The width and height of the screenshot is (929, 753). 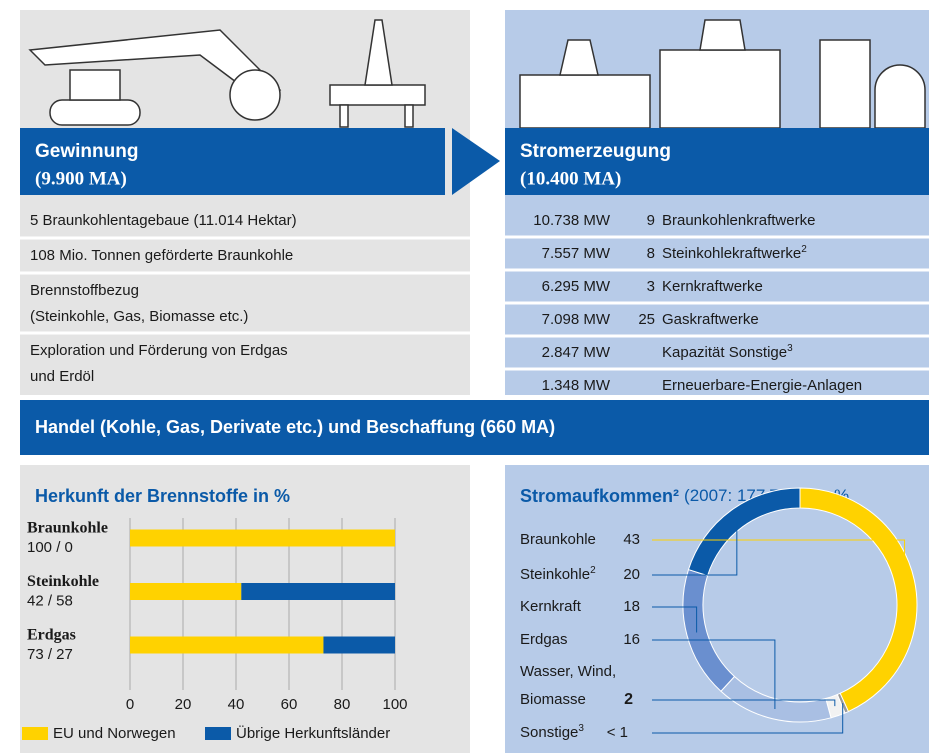 What do you see at coordinates (67, 528) in the screenshot?
I see `category-label: Braunkohle` at bounding box center [67, 528].